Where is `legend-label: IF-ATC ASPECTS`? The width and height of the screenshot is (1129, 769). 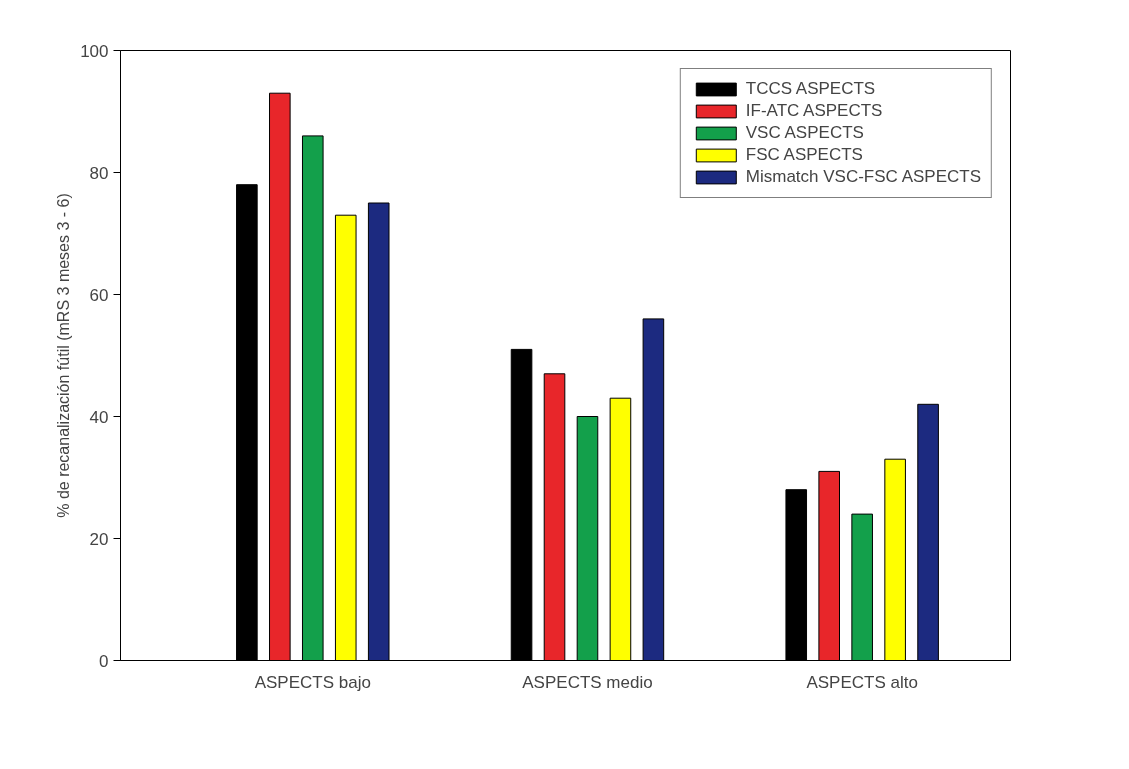
legend-label: IF-ATC ASPECTS is located at coordinates (814, 111).